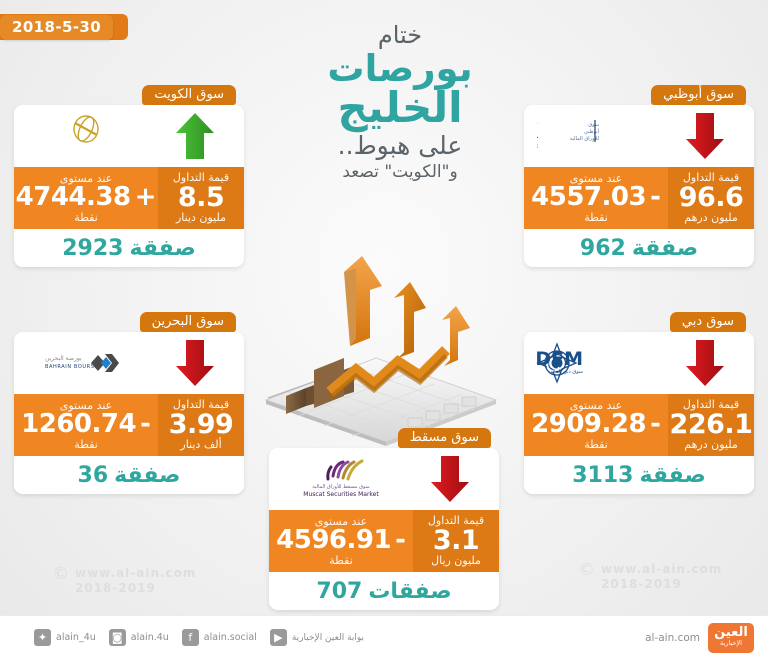 This screenshot has height=659, width=768. Describe the element at coordinates (559, 359) in the screenshot. I see `svg-text: DFM` at that location.